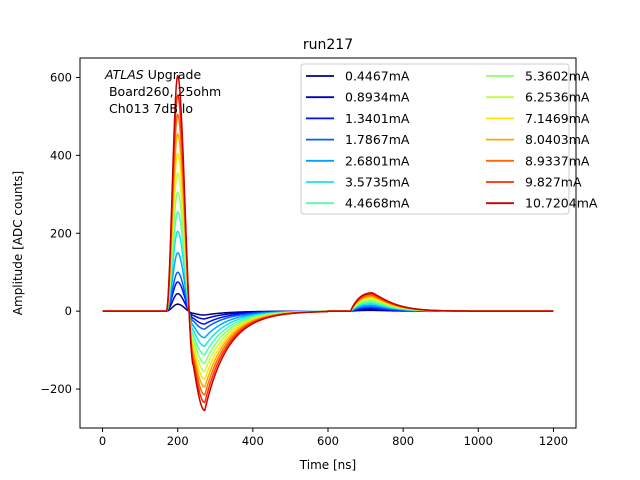 The image size is (640, 480). I want to click on annotation-line-3: Ch013 7dB lo, so click(149, 108).